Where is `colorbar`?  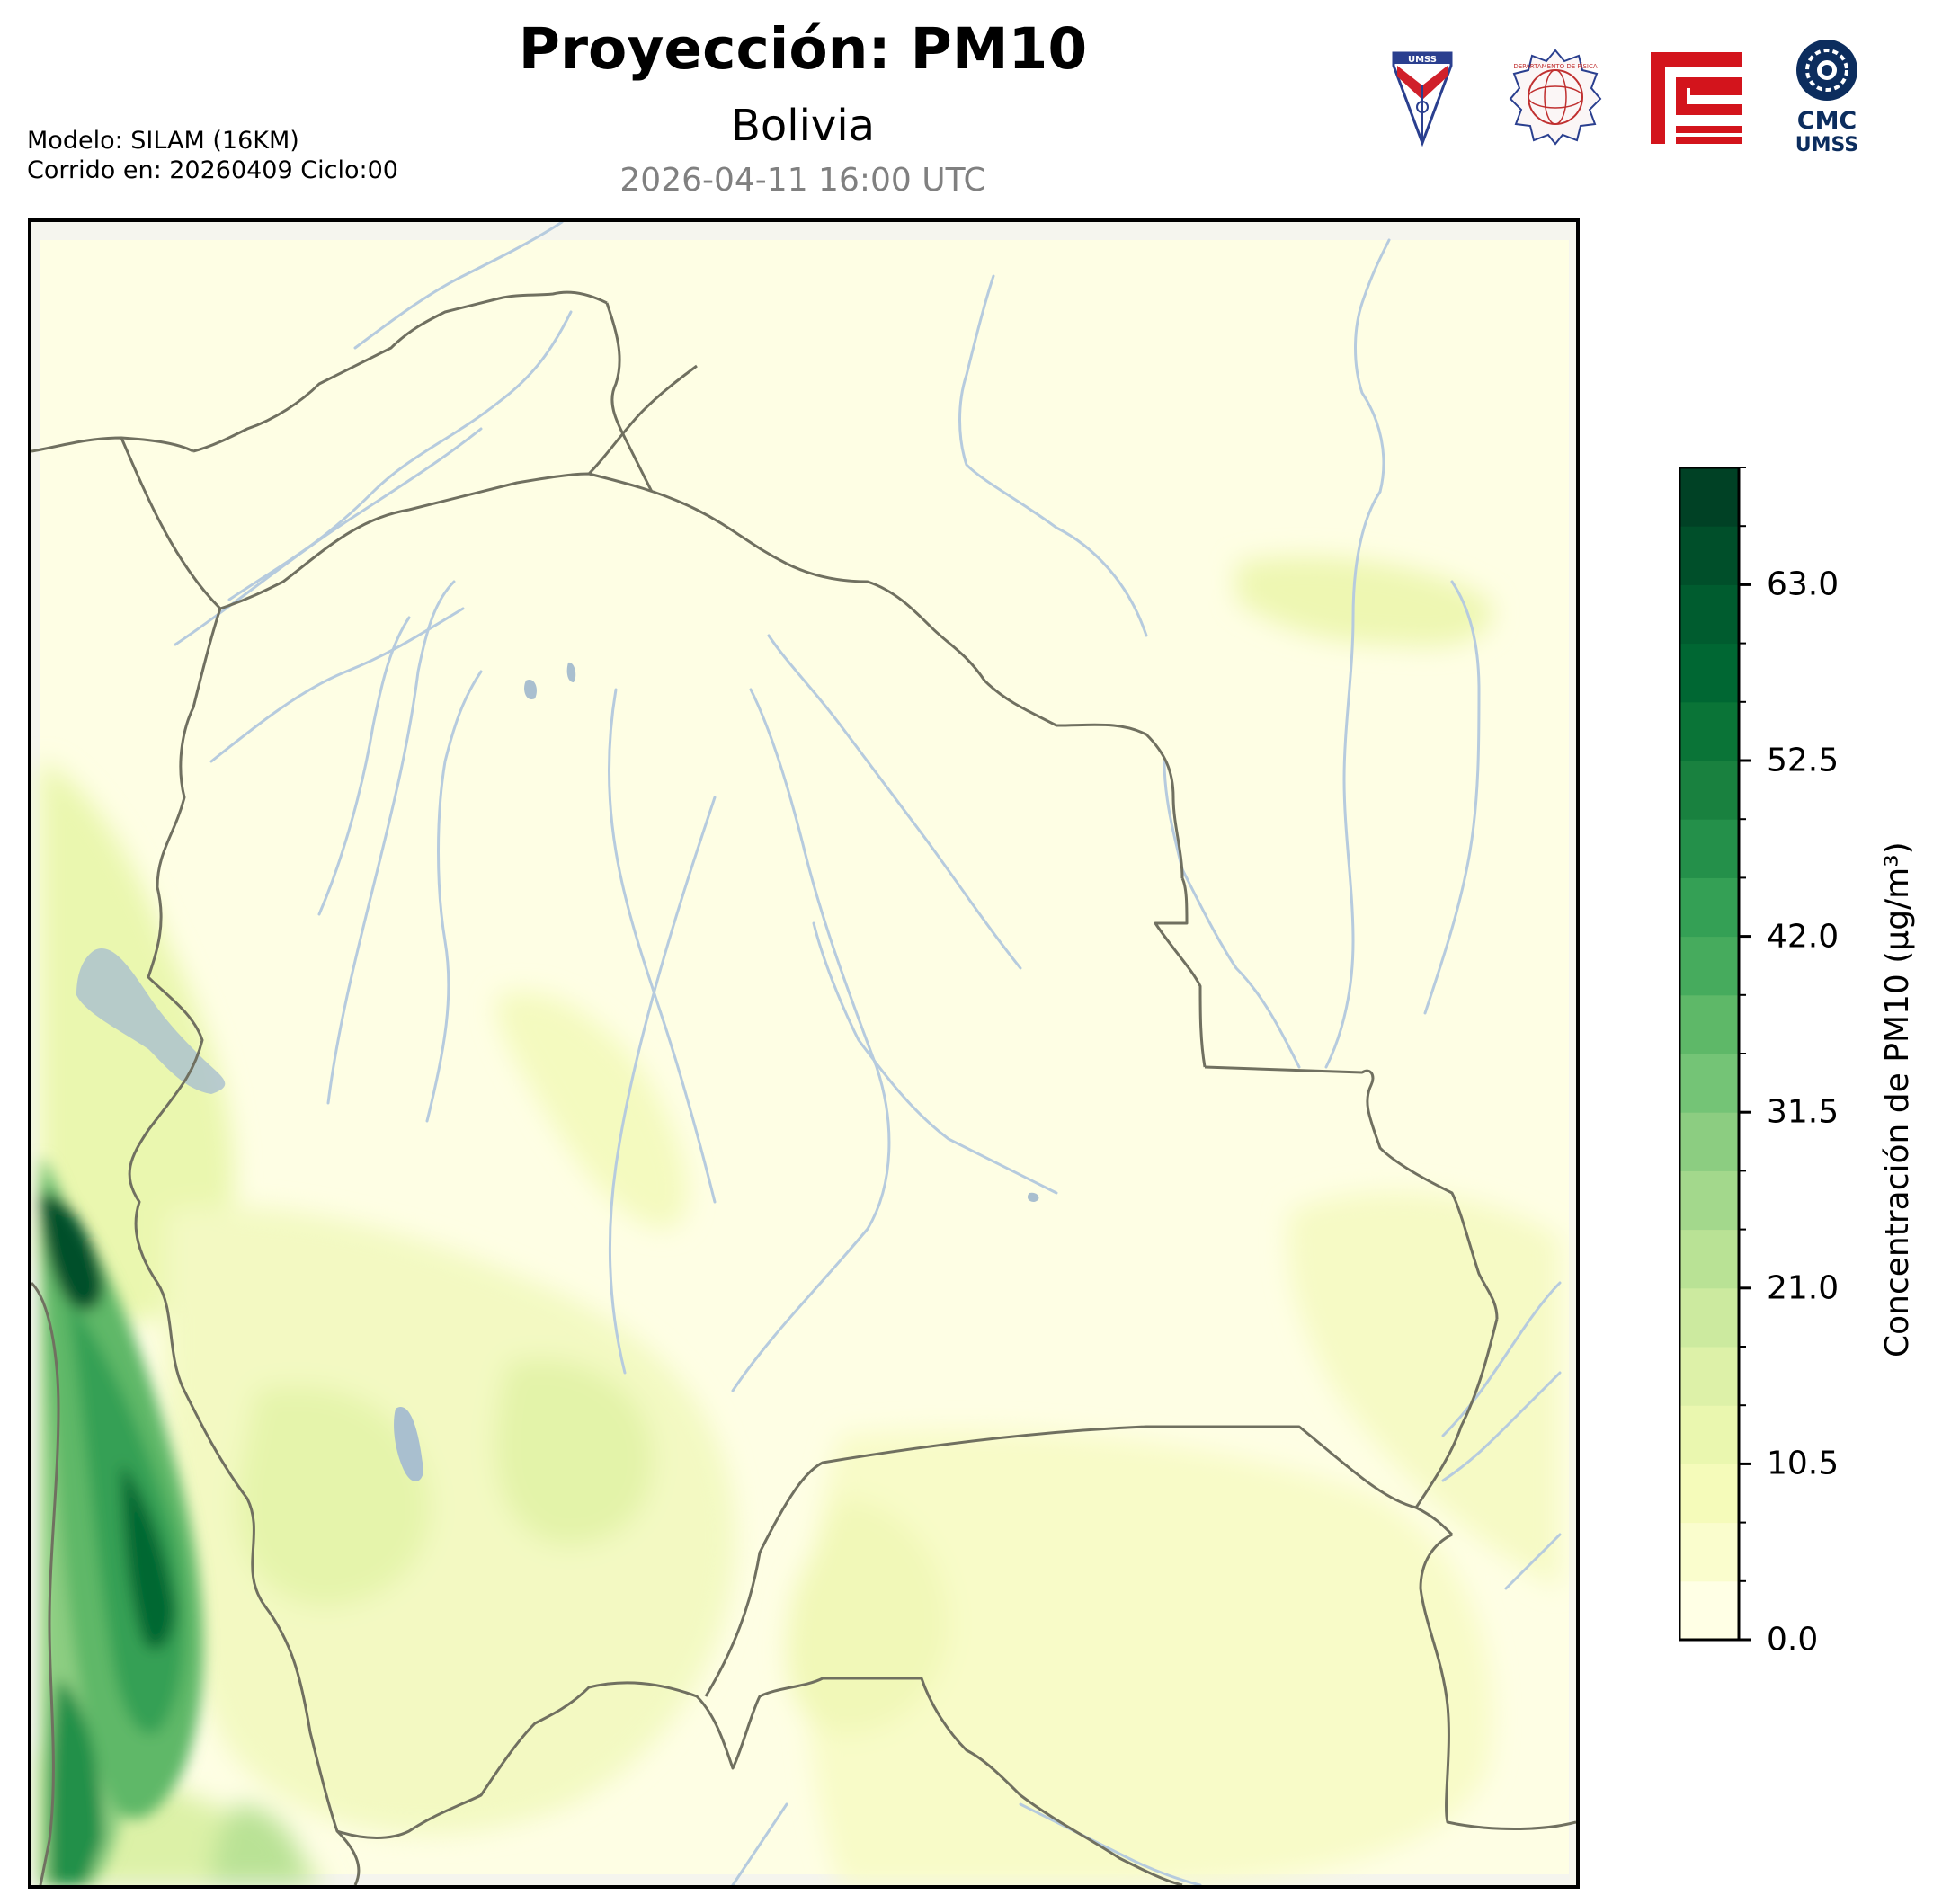 colorbar is located at coordinates (1715, 1054).